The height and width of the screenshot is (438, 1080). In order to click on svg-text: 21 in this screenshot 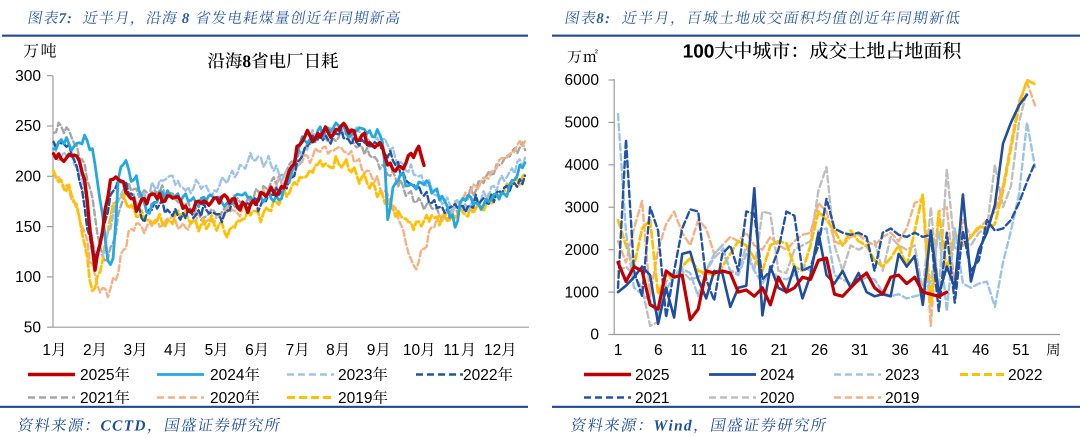, I will do `click(779, 350)`.